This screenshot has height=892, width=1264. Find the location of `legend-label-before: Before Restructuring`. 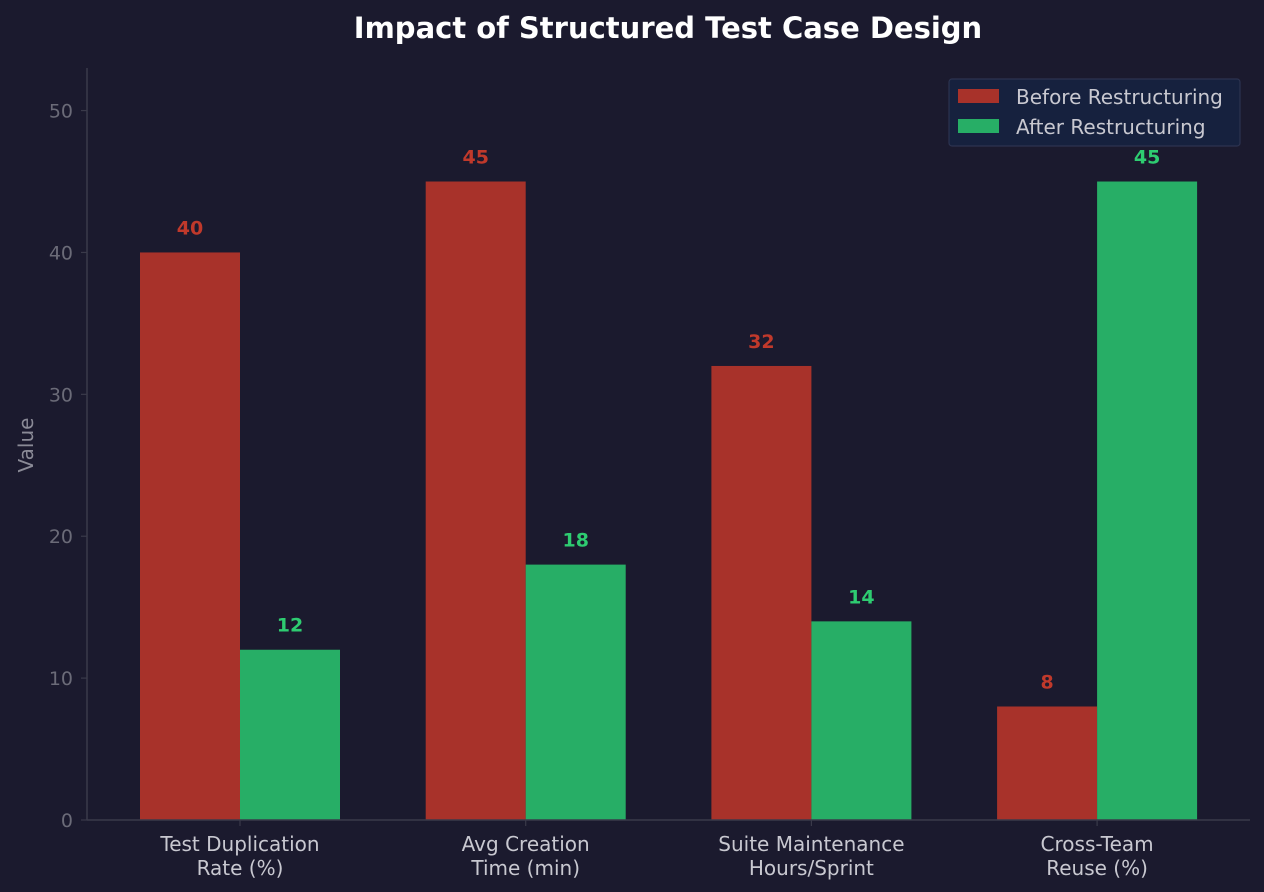

legend-label-before: Before Restructuring is located at coordinates (1119, 97).